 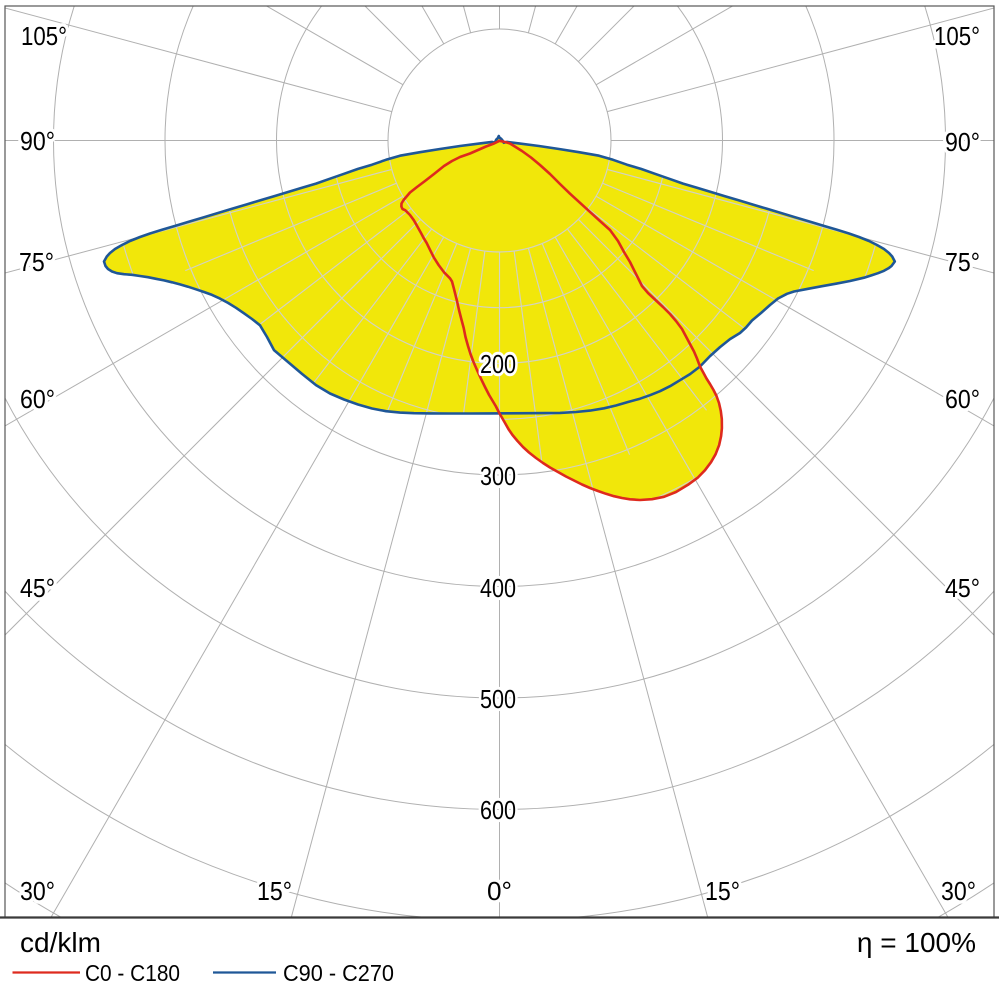 What do you see at coordinates (338, 973) in the screenshot?
I see `svg-text: C90 - C270` at bounding box center [338, 973].